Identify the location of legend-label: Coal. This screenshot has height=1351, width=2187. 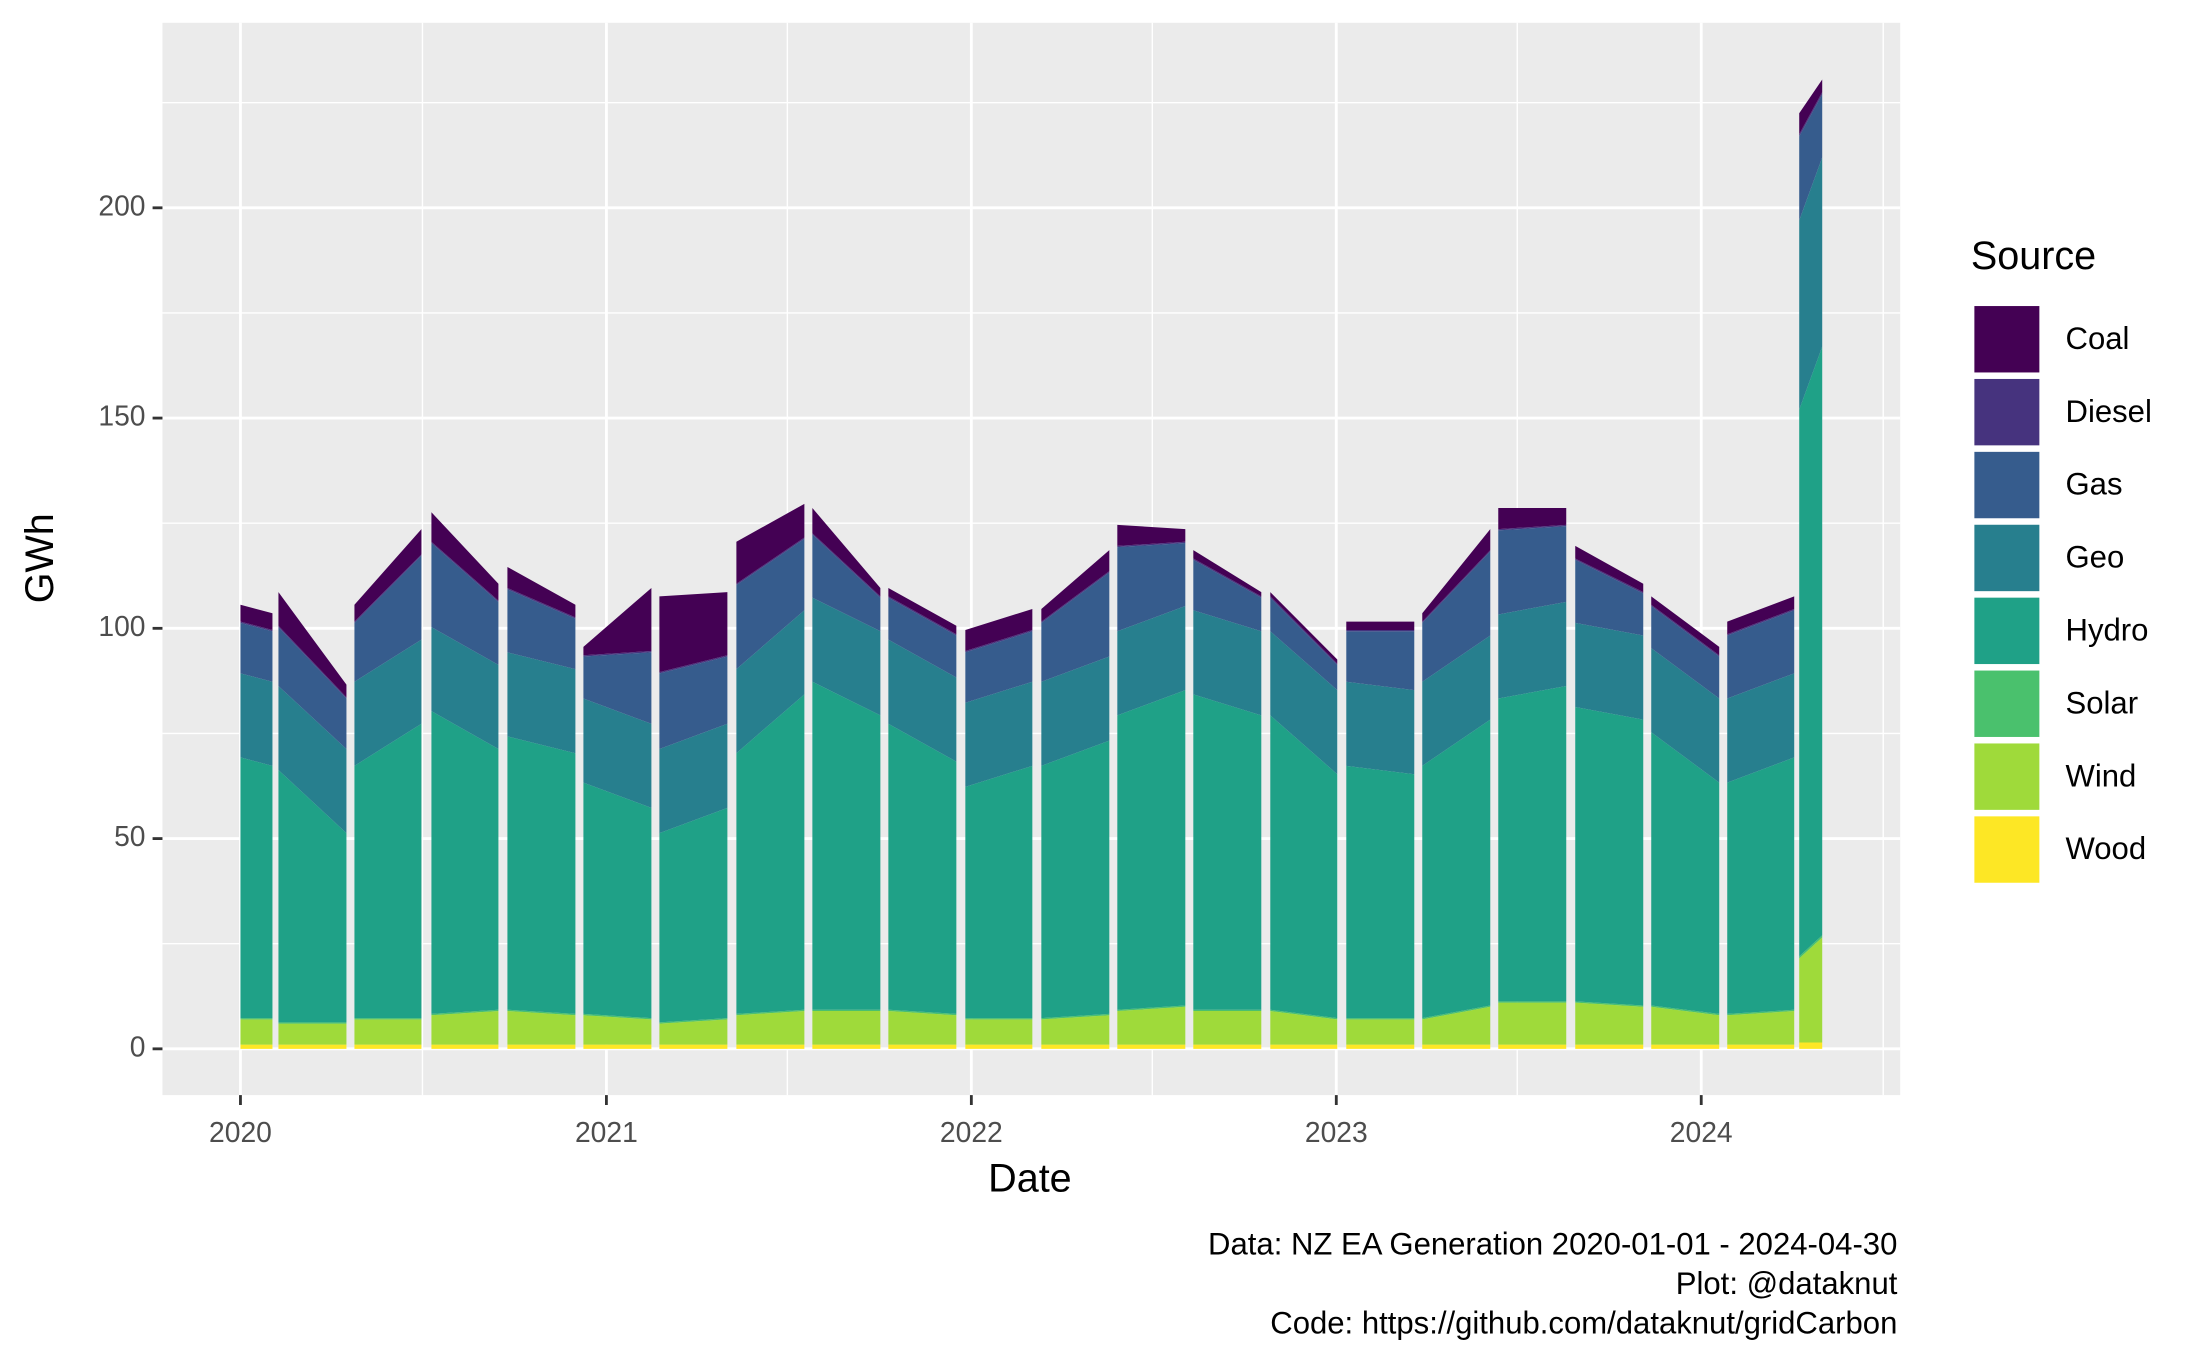
(2098, 338).